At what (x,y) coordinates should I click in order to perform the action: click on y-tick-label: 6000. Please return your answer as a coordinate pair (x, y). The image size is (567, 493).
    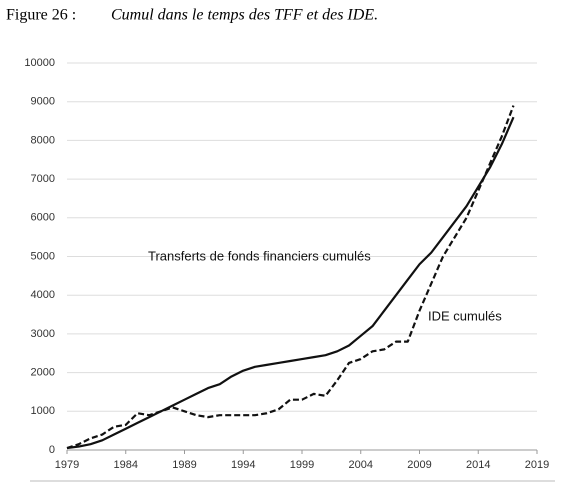
    Looking at the image, I should click on (43, 218).